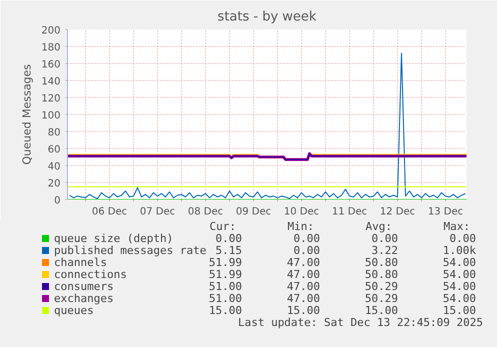 This screenshot has width=497, height=347. I want to click on x-tick-label: 10 Dec, so click(302, 212).